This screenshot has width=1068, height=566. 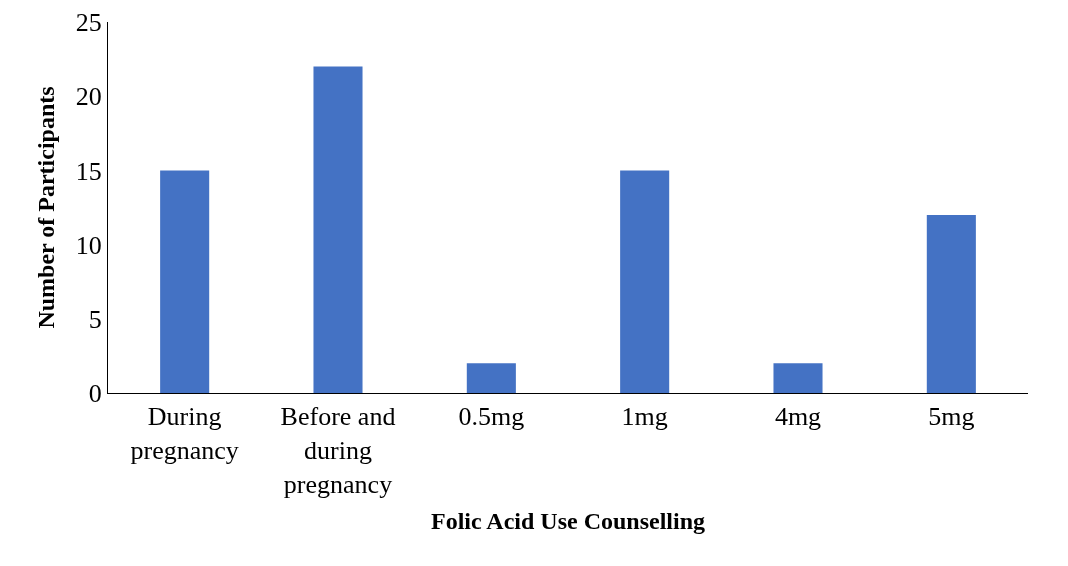 I want to click on x-tick-label: 4mg, so click(x=798, y=417).